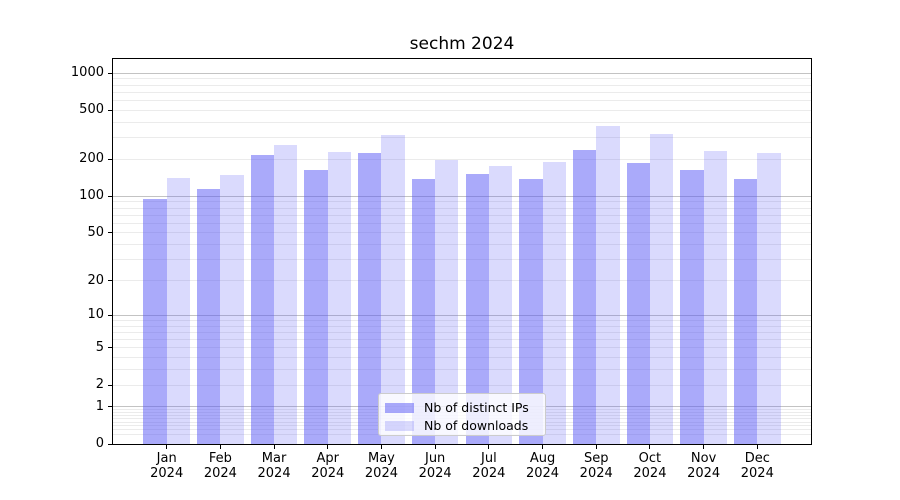  What do you see at coordinates (489, 446) in the screenshot?
I see `x-tick-jul-2024` at bounding box center [489, 446].